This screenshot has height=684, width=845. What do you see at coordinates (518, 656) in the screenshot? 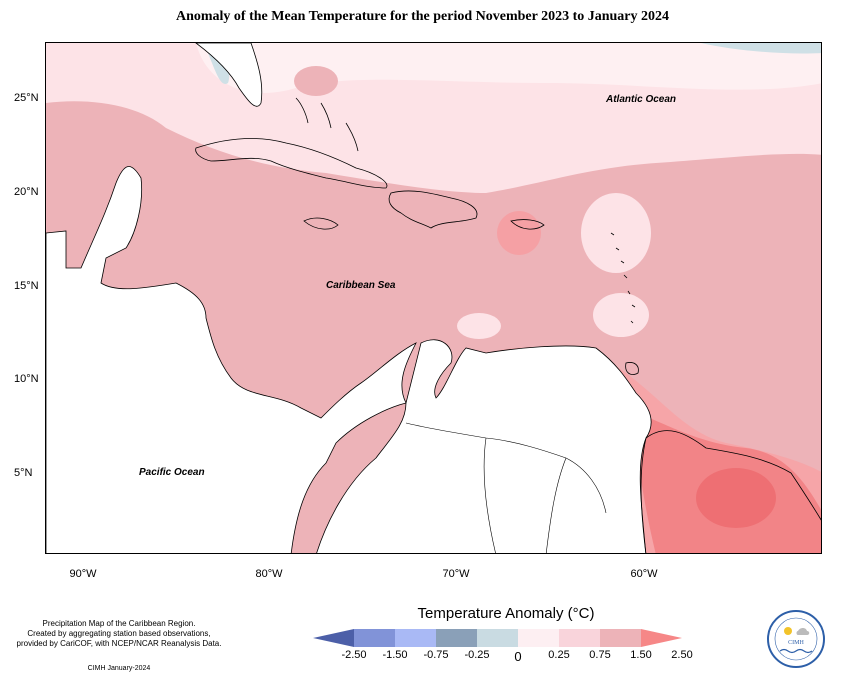
I see `legend-tick-label: 0` at bounding box center [518, 656].